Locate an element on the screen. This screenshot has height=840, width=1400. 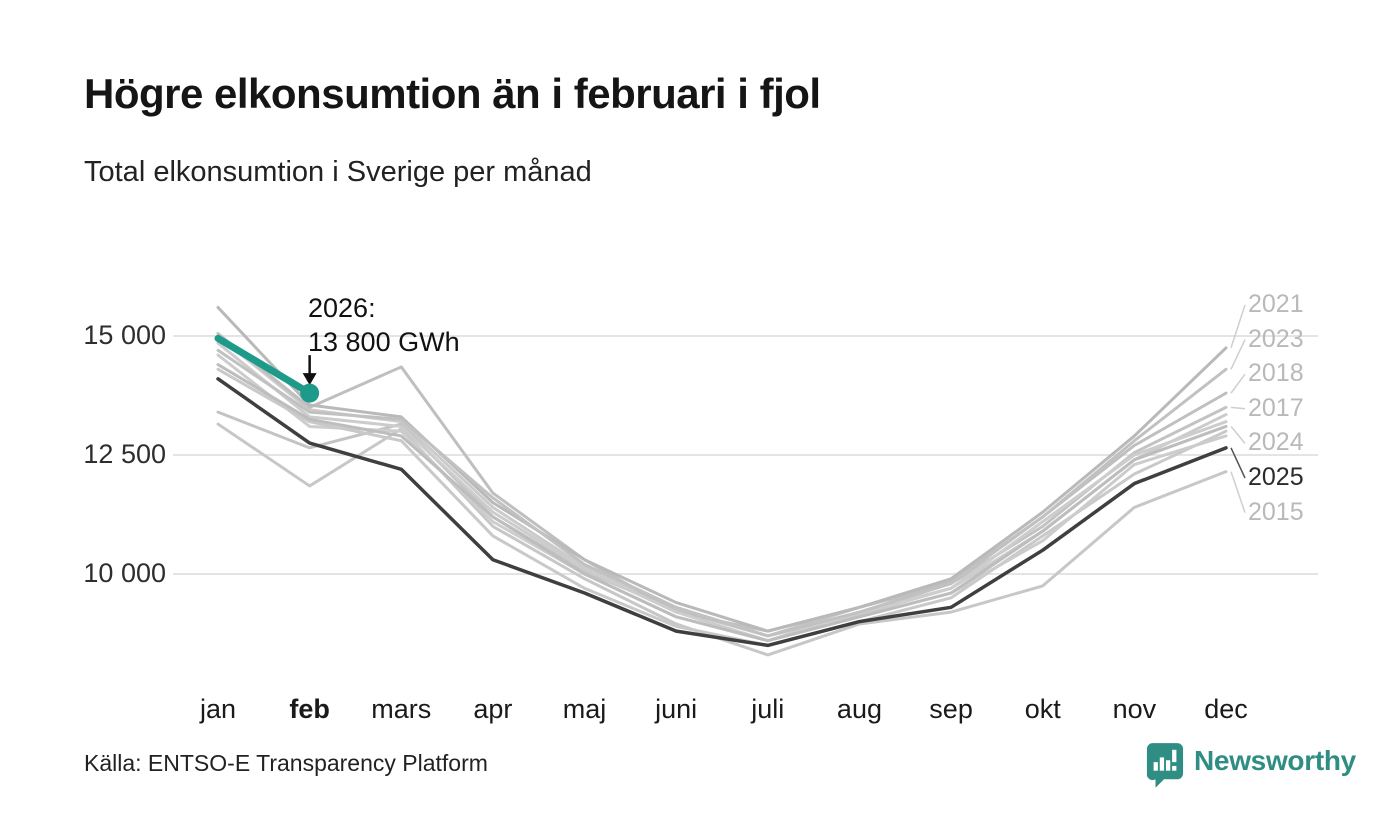
year-label-2018: 2018 is located at coordinates (1276, 373).